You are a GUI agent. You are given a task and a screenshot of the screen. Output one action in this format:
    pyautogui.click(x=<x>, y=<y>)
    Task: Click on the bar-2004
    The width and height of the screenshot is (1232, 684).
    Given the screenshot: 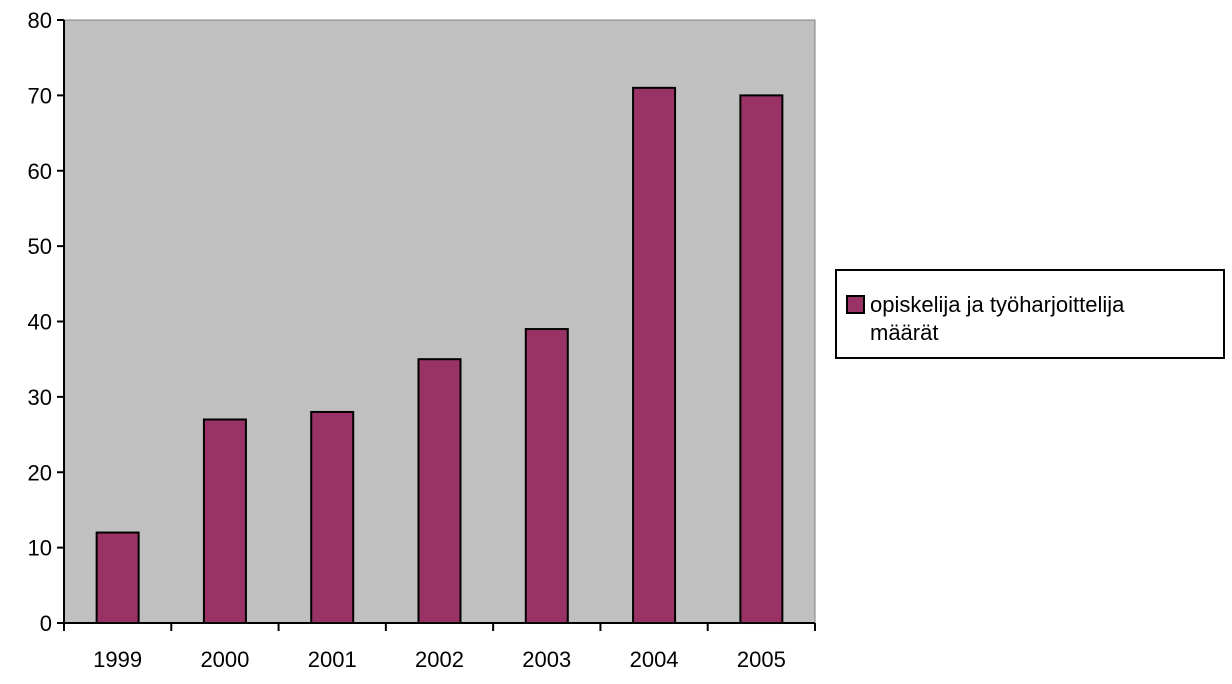 What is the action you would take?
    pyautogui.click(x=654, y=355)
    